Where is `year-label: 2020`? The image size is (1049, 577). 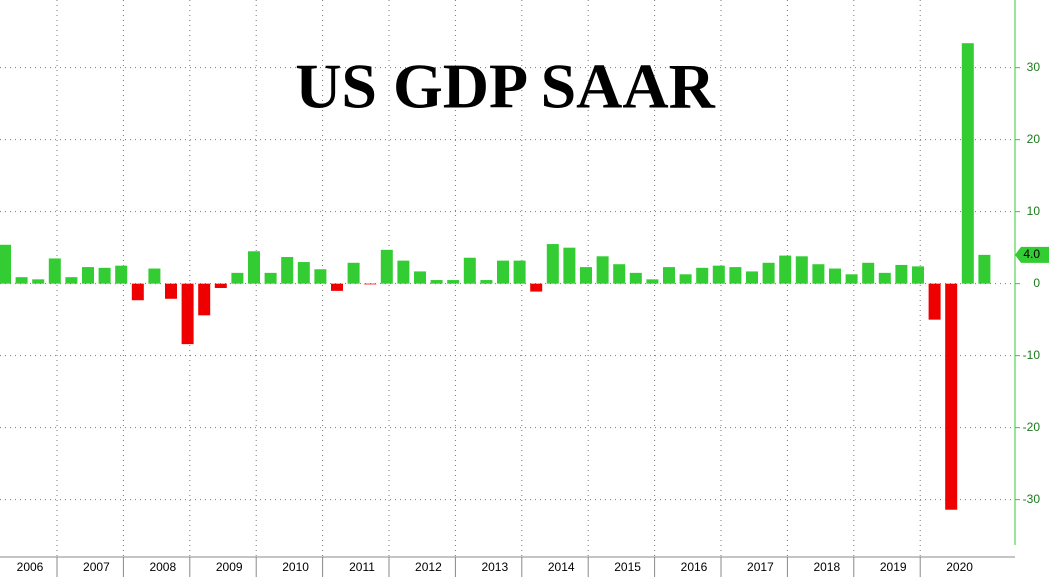
year-label: 2020 is located at coordinates (959, 567).